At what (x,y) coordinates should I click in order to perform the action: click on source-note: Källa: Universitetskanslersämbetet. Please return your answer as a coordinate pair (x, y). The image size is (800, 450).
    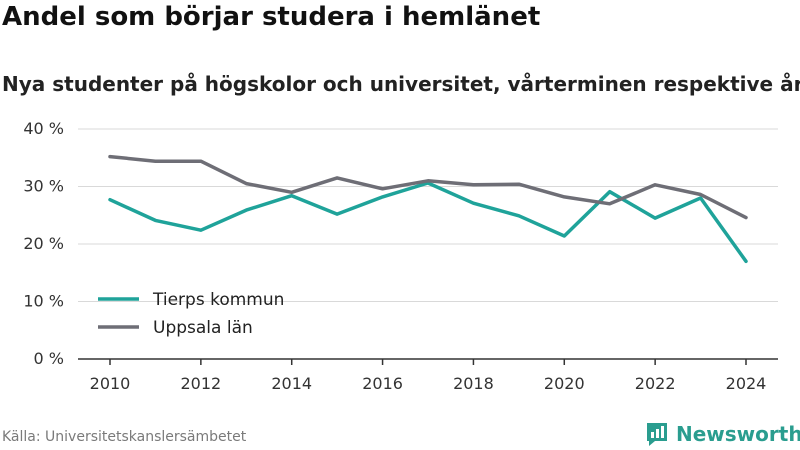
    Looking at the image, I should click on (124, 437).